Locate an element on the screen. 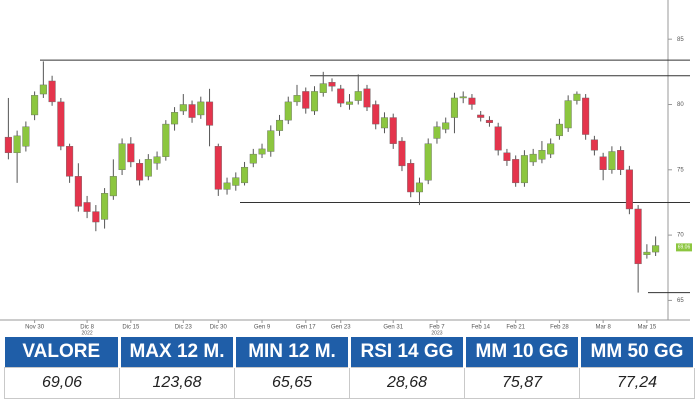 This screenshot has height=400, width=700. y-tick-label: 70 is located at coordinates (680, 236).